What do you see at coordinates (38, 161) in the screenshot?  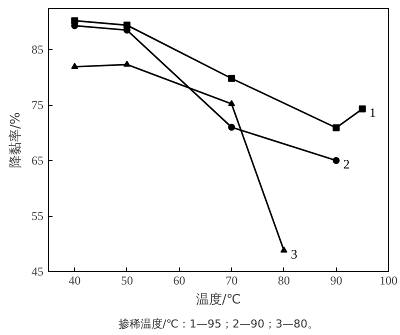 I see `y-tick-label: 65` at bounding box center [38, 161].